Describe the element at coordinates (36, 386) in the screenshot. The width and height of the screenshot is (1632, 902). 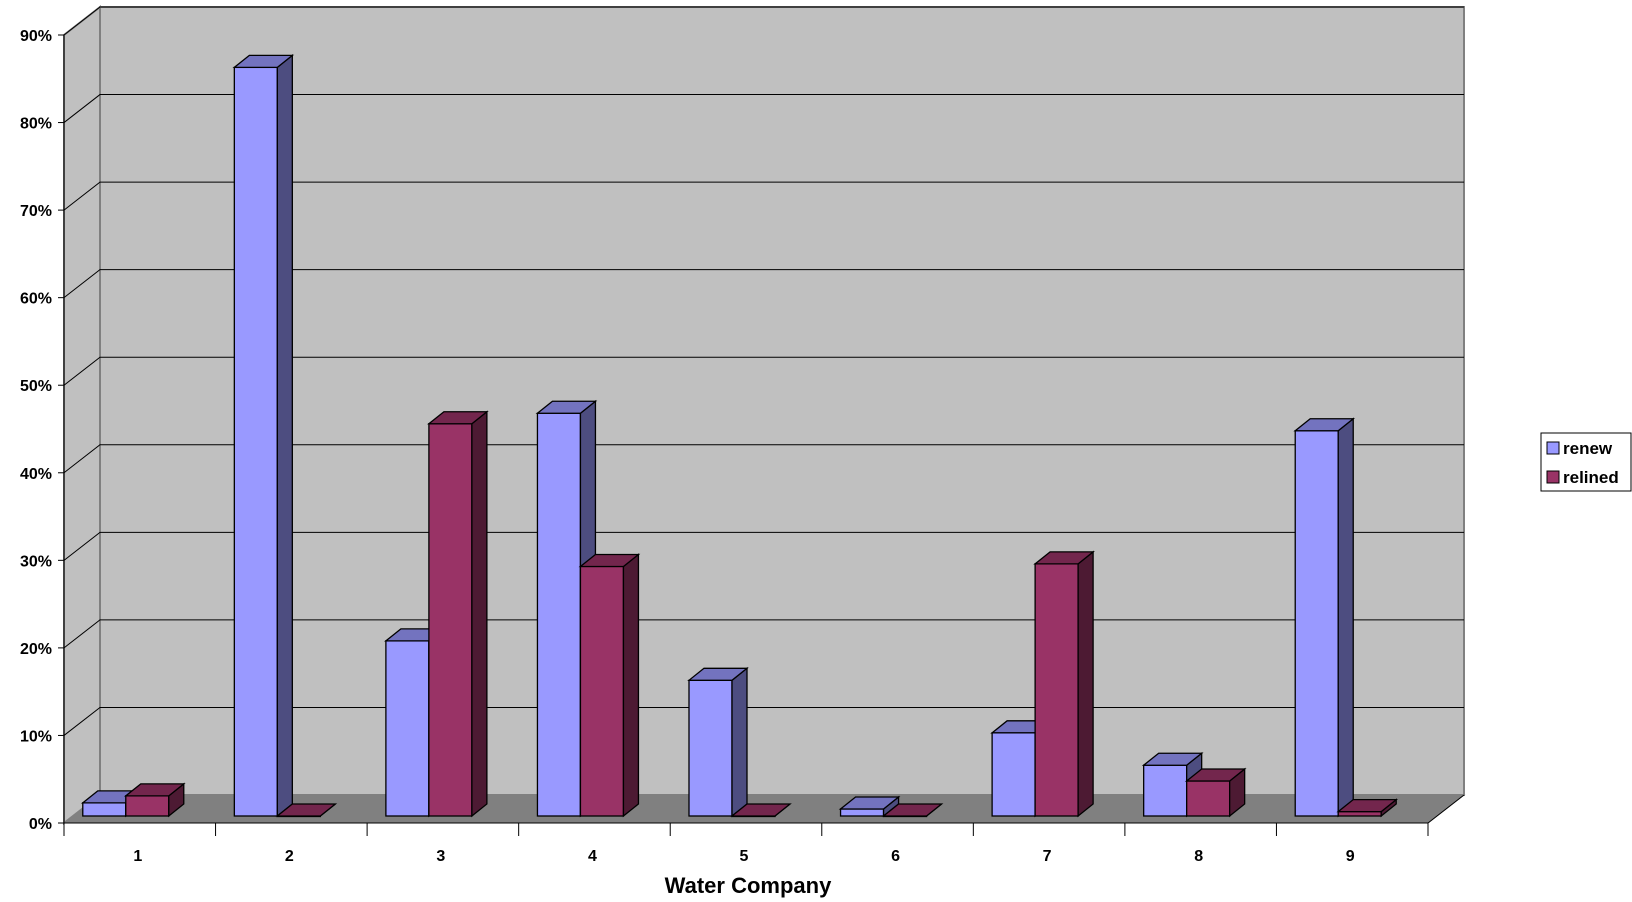
I see `y-tick-label: 50%` at that location.